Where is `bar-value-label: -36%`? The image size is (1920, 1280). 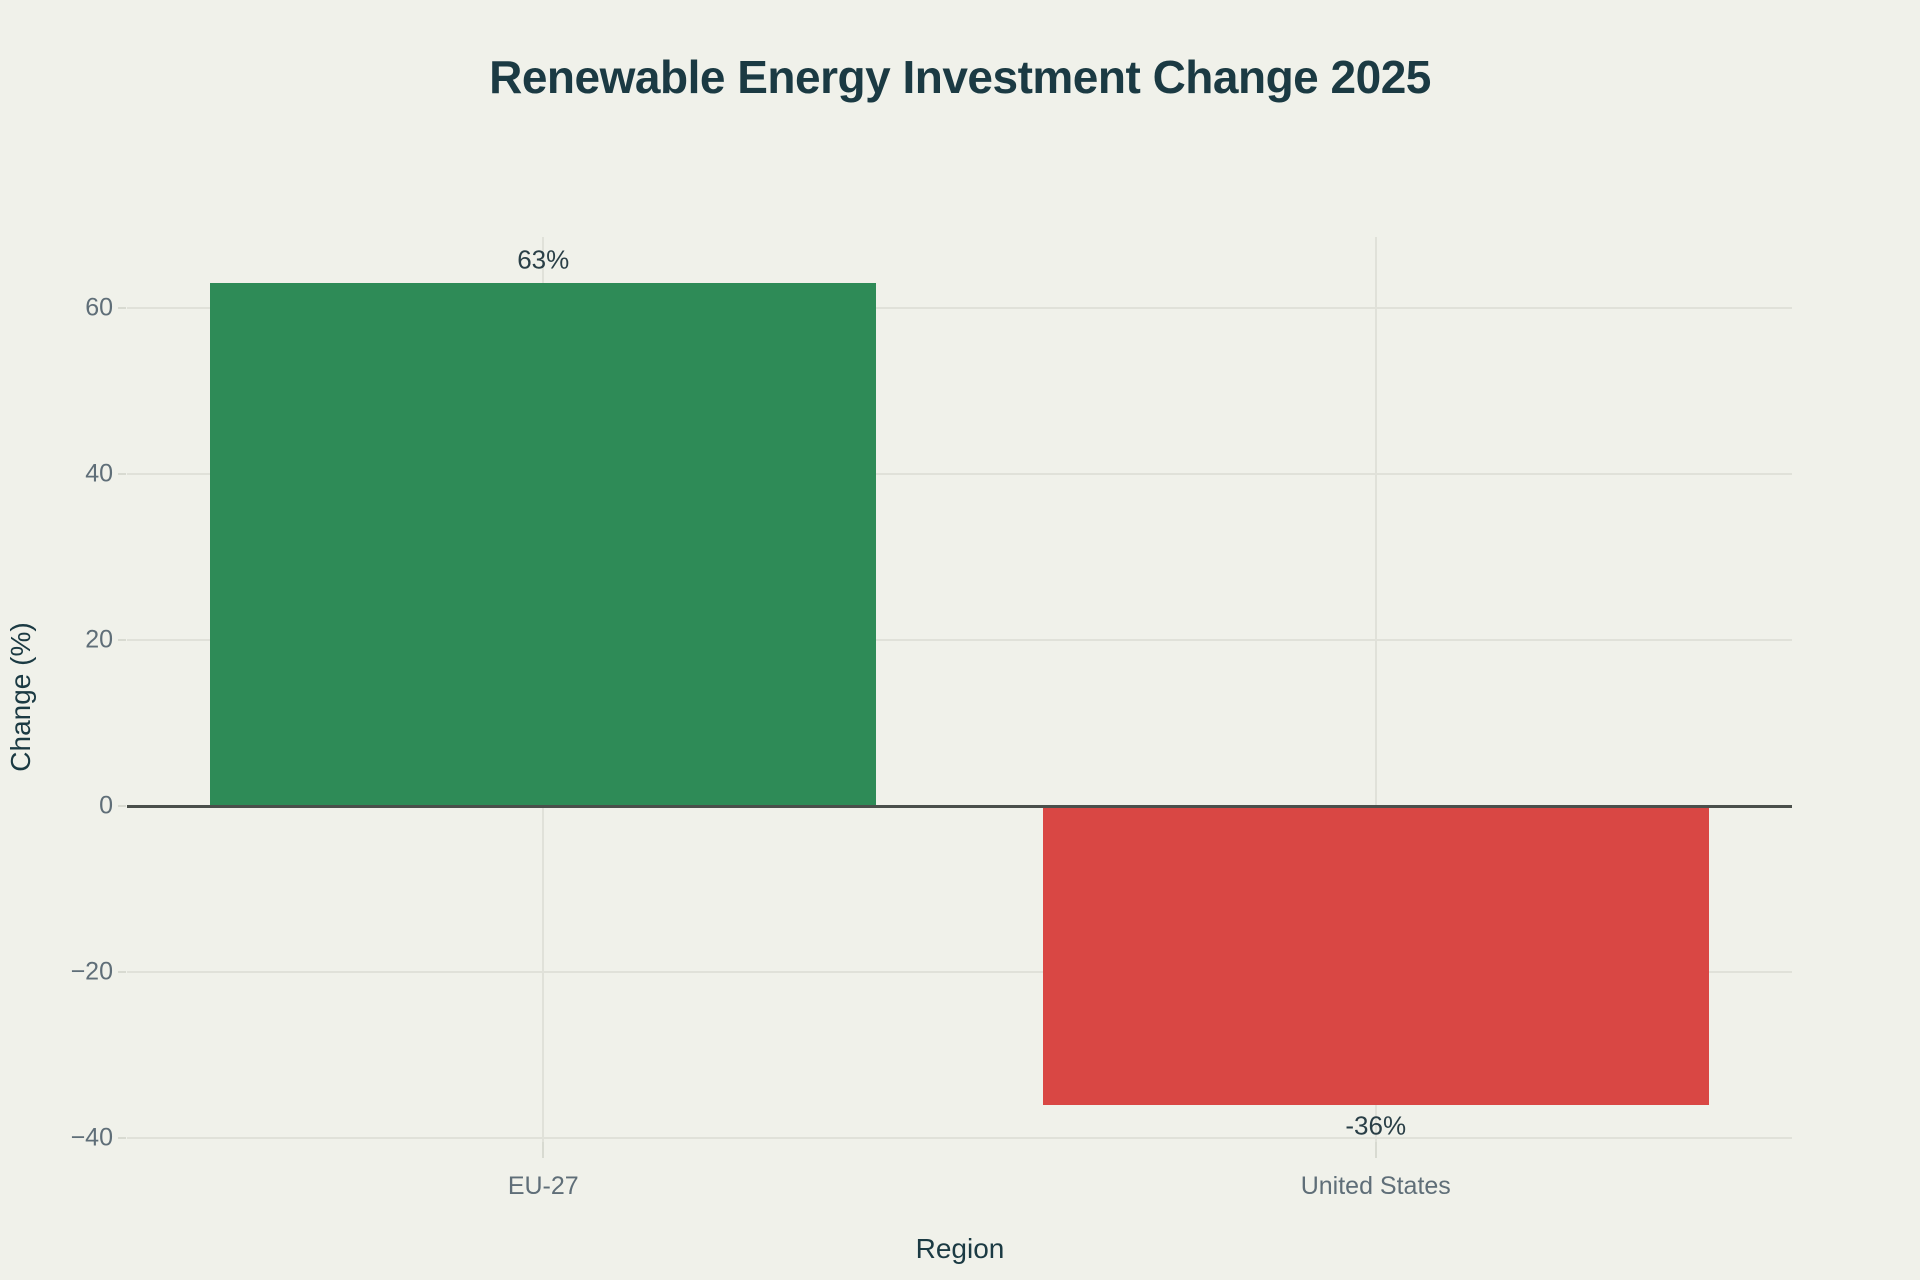 bar-value-label: -36% is located at coordinates (1376, 1125).